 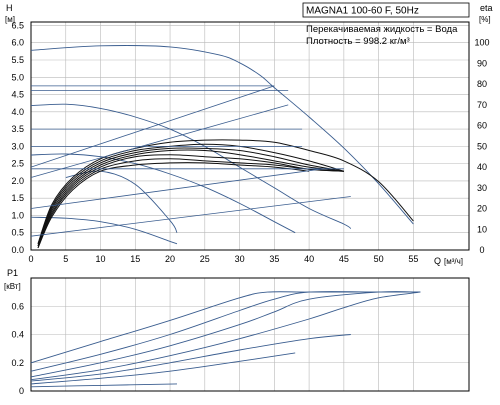 I want to click on y-axis-label-h: H, so click(x=9, y=8).